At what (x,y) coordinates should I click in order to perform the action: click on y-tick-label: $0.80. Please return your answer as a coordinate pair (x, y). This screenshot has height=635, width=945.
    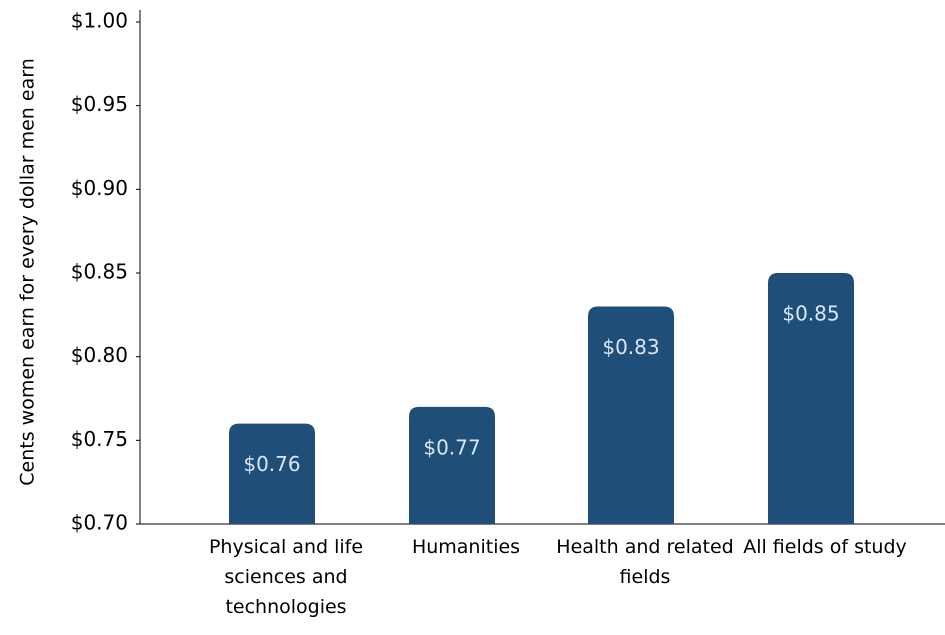
    Looking at the image, I should click on (99, 355).